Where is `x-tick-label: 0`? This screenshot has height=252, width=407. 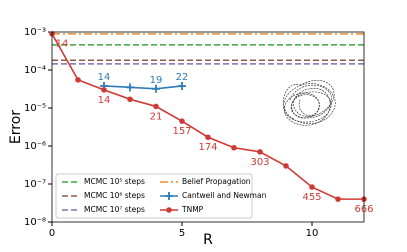 x-tick-label: 0 is located at coordinates (52, 233).